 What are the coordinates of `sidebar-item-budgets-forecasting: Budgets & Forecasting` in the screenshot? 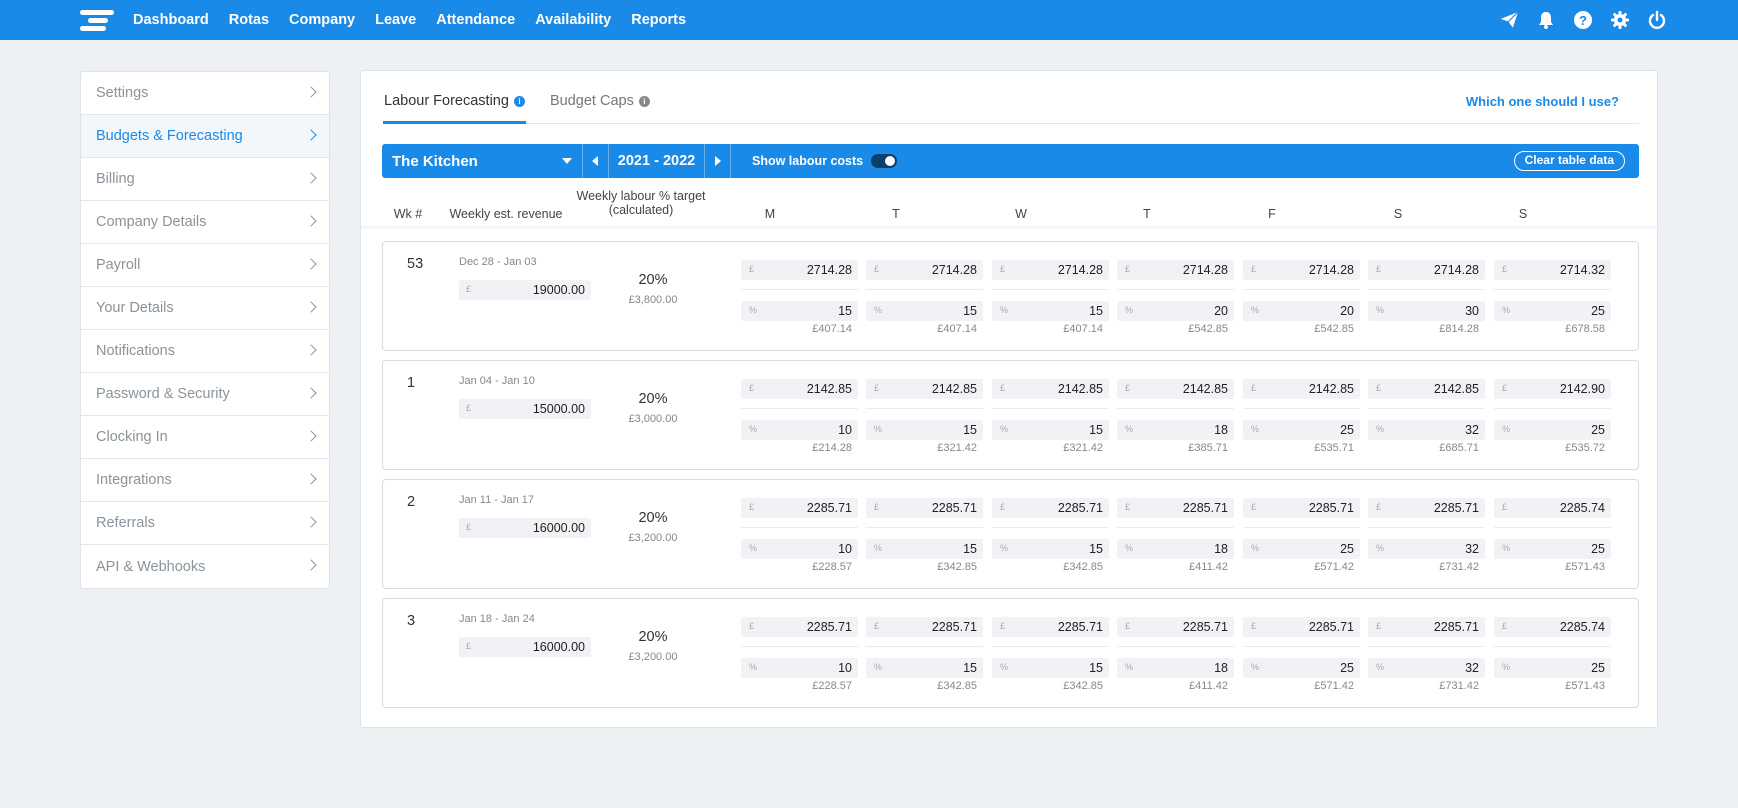 It's located at (205, 136).